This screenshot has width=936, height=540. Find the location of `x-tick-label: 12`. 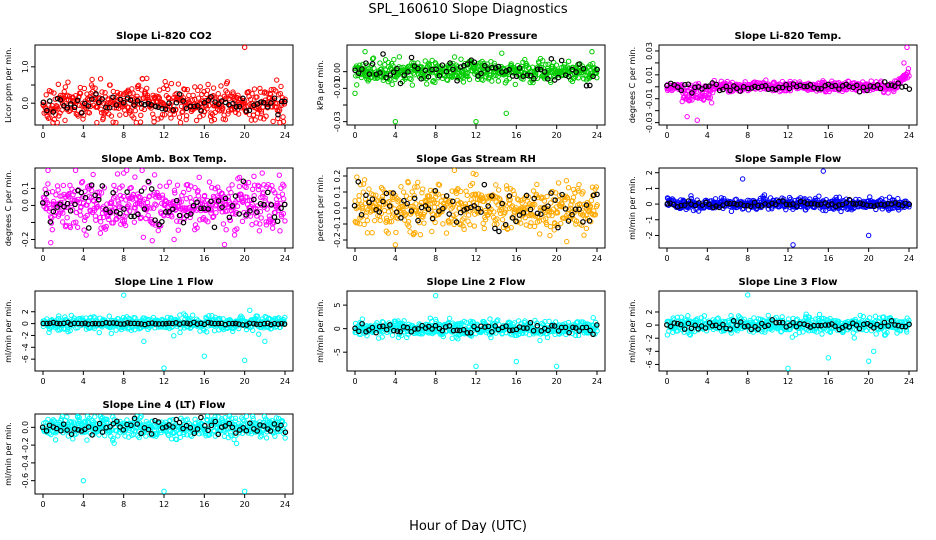

x-tick-label: 12 is located at coordinates (476, 381).